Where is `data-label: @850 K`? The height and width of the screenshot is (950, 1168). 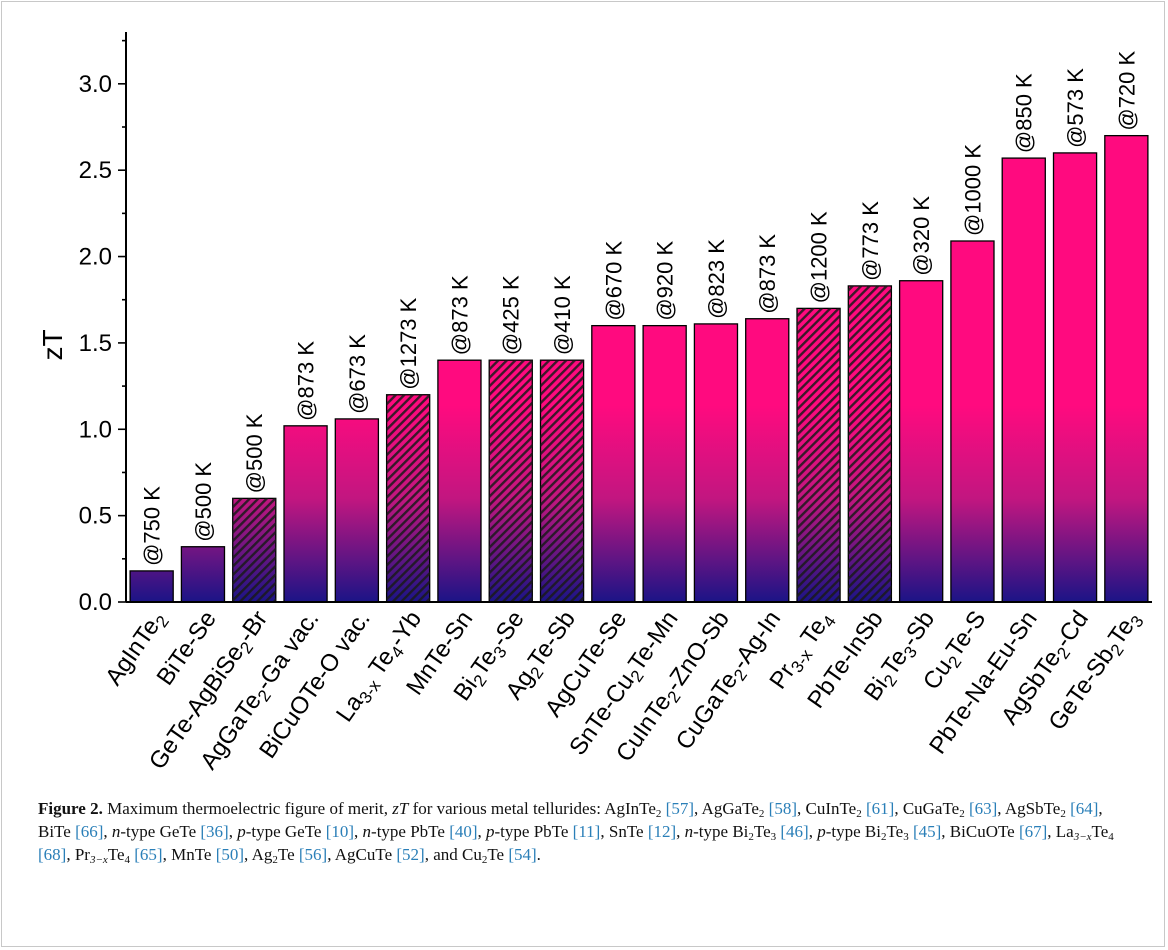
data-label: @850 K is located at coordinates (1024, 113).